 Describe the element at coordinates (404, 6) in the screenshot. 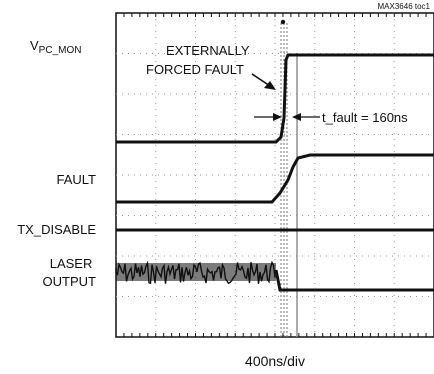

I see `figure-id: MAX3646 toc1` at that location.